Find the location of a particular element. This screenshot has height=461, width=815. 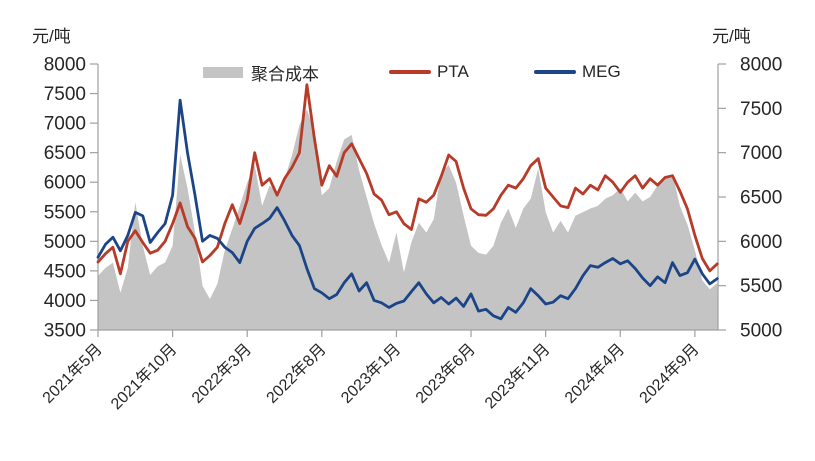

left-axis-tick-label: 6500 is located at coordinates (65, 153).